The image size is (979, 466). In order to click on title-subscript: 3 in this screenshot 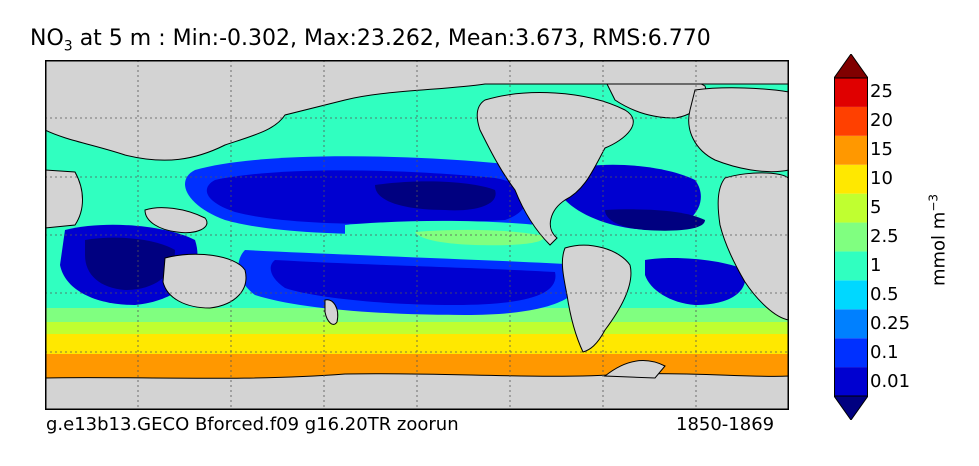, I will do `click(68, 46)`.